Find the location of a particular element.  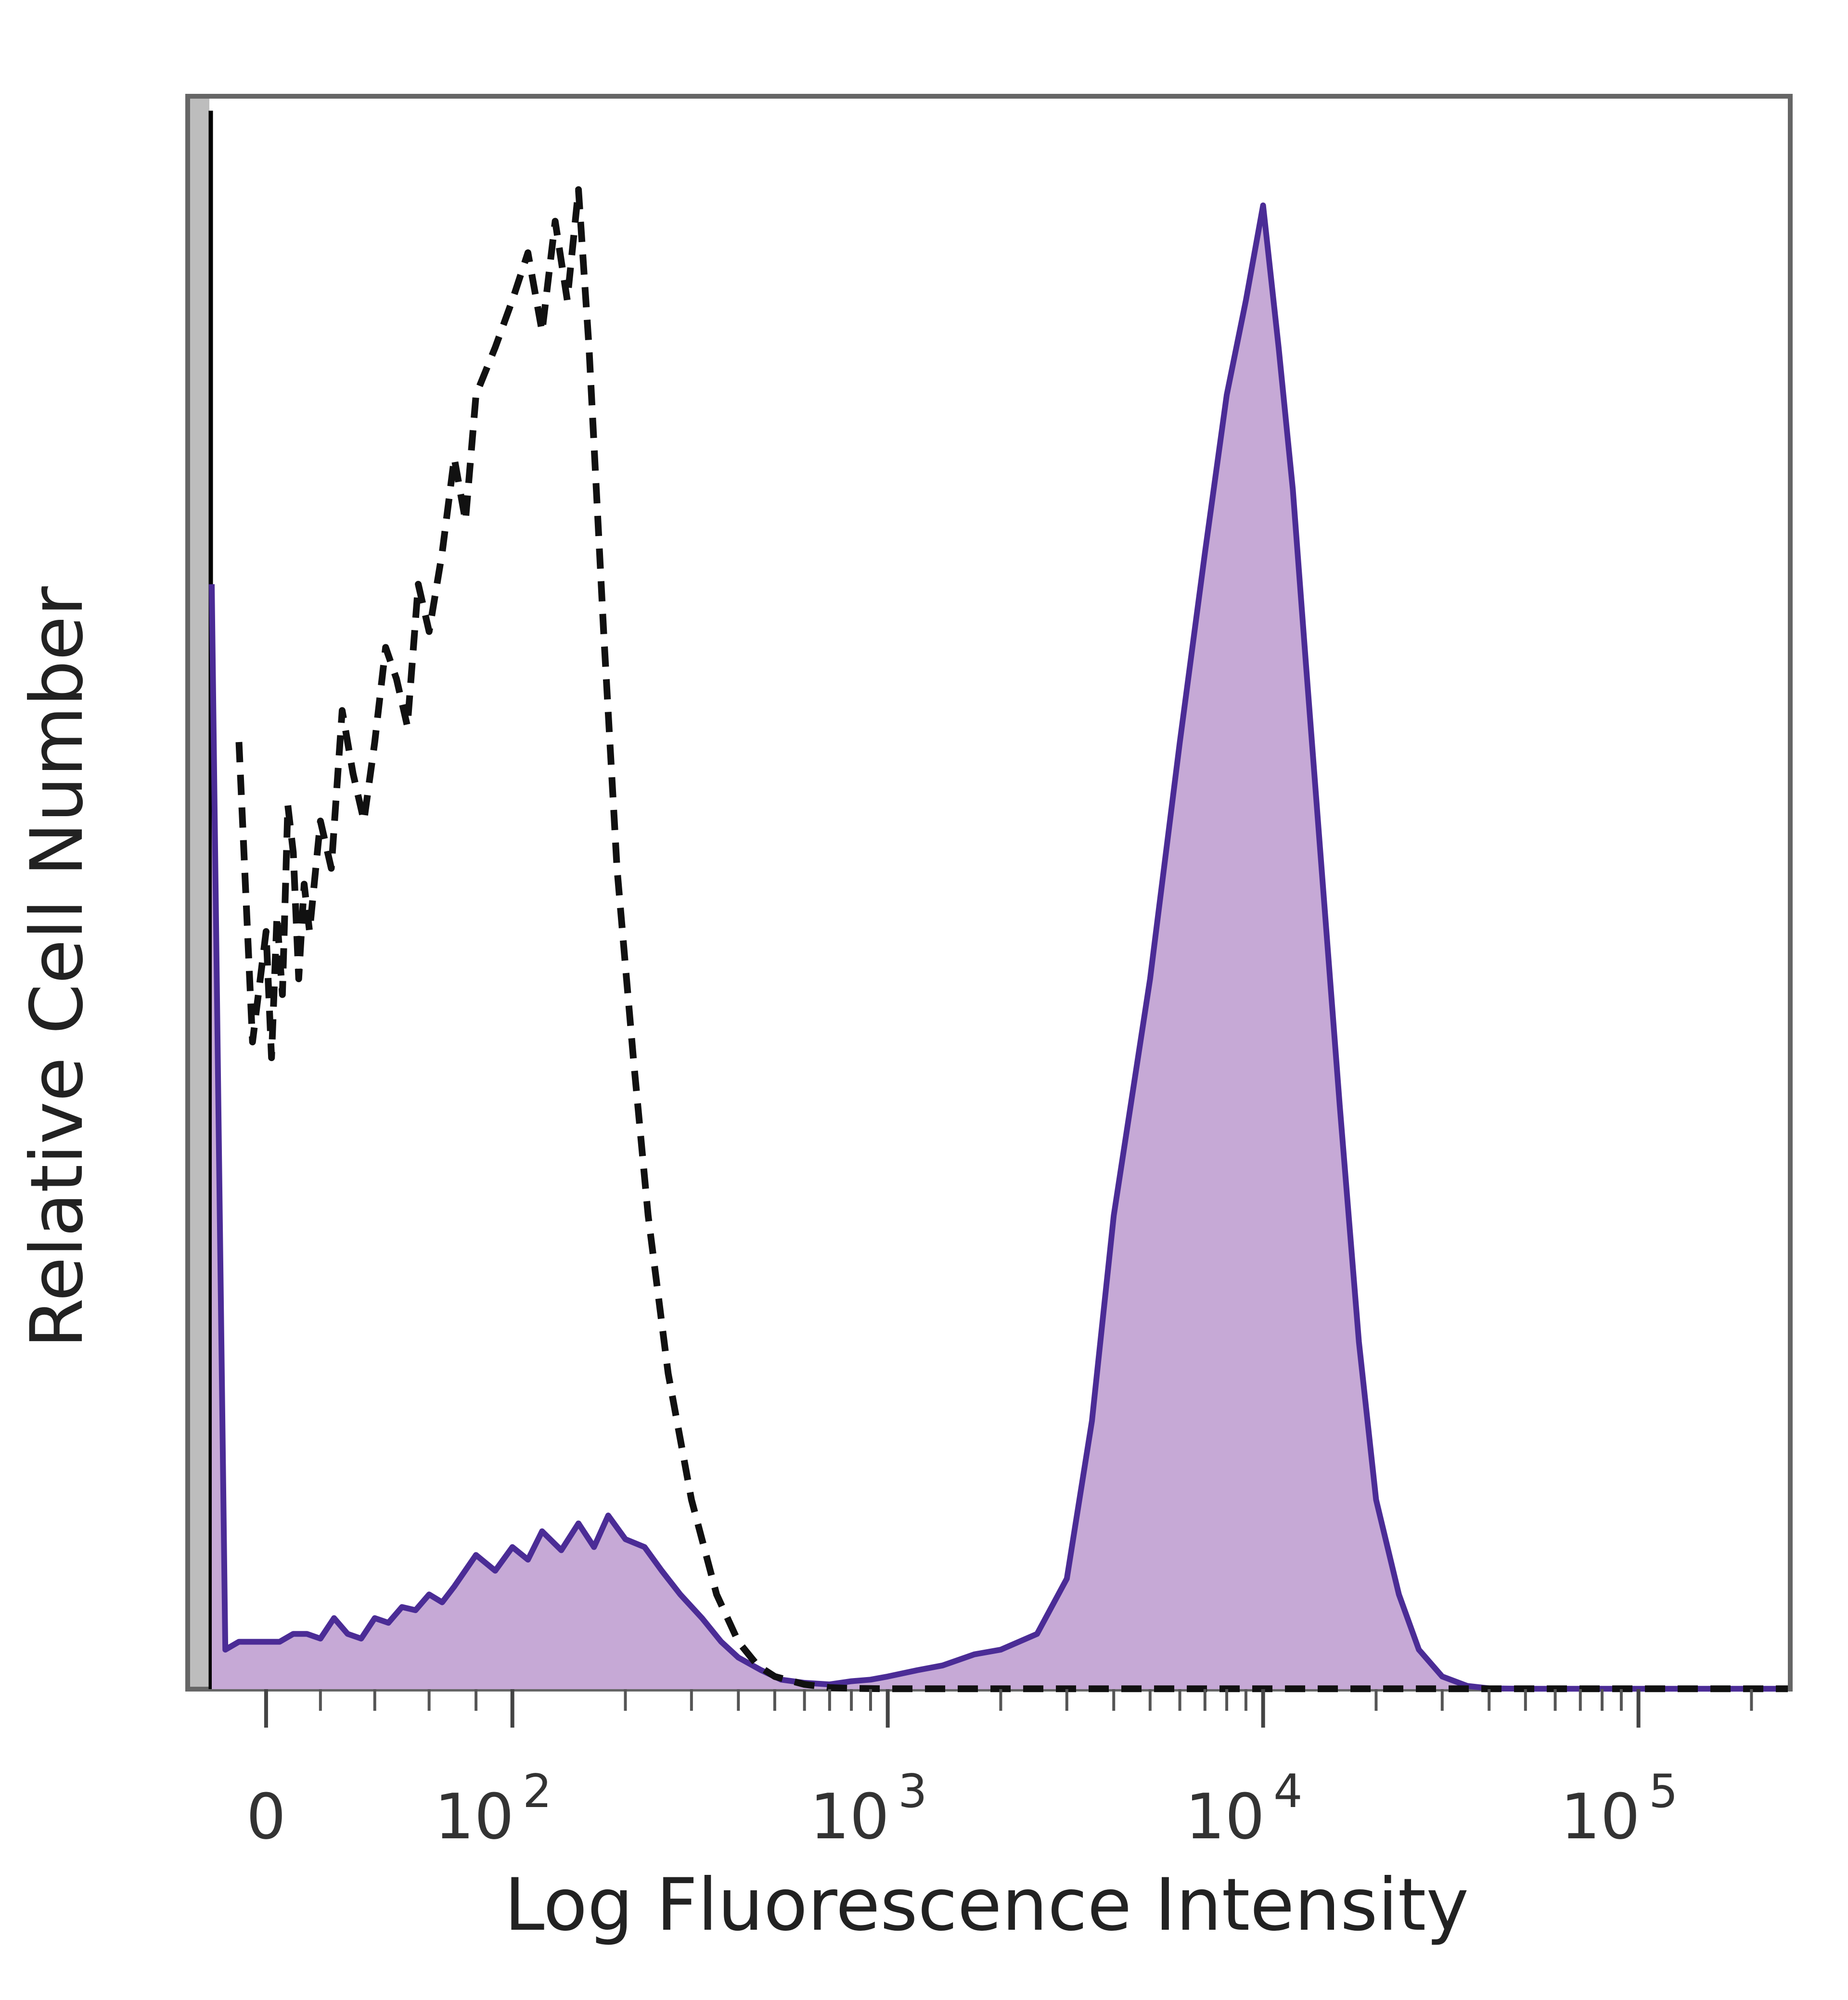

x-tick-label-1: 10 2 is located at coordinates (493, 1809).